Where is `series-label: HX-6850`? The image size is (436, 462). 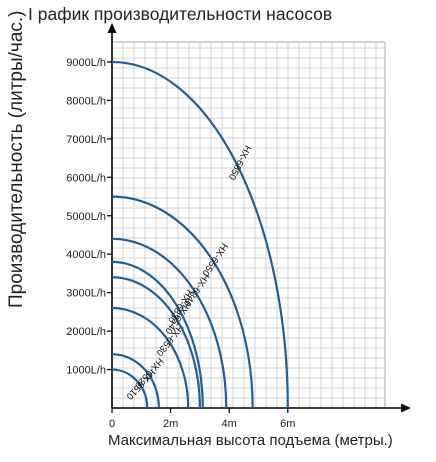 series-label: HX-6850 is located at coordinates (239, 162).